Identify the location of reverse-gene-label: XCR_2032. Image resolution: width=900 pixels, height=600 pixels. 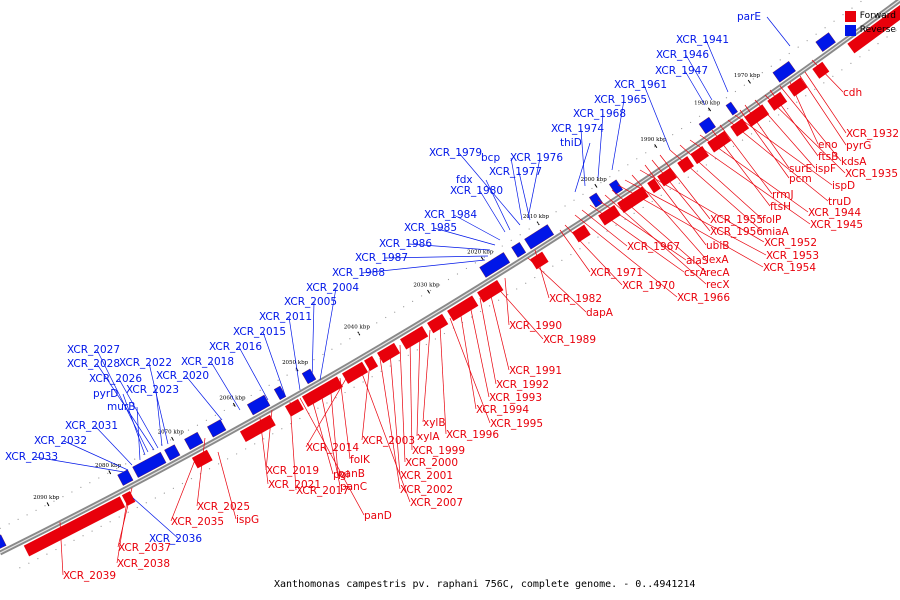
(60, 441).